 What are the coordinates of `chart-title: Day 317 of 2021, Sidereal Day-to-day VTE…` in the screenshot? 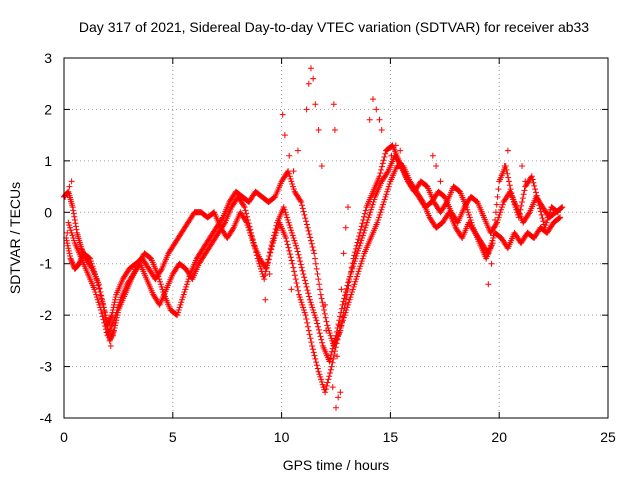 It's located at (334, 27).